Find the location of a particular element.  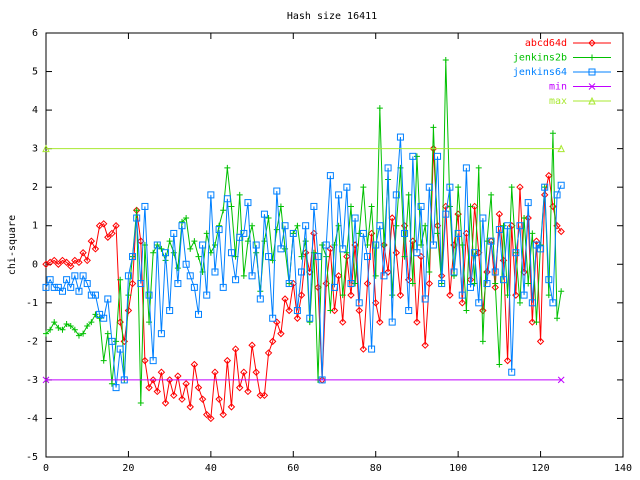

y-tick-label: 5 is located at coordinates (35, 72).